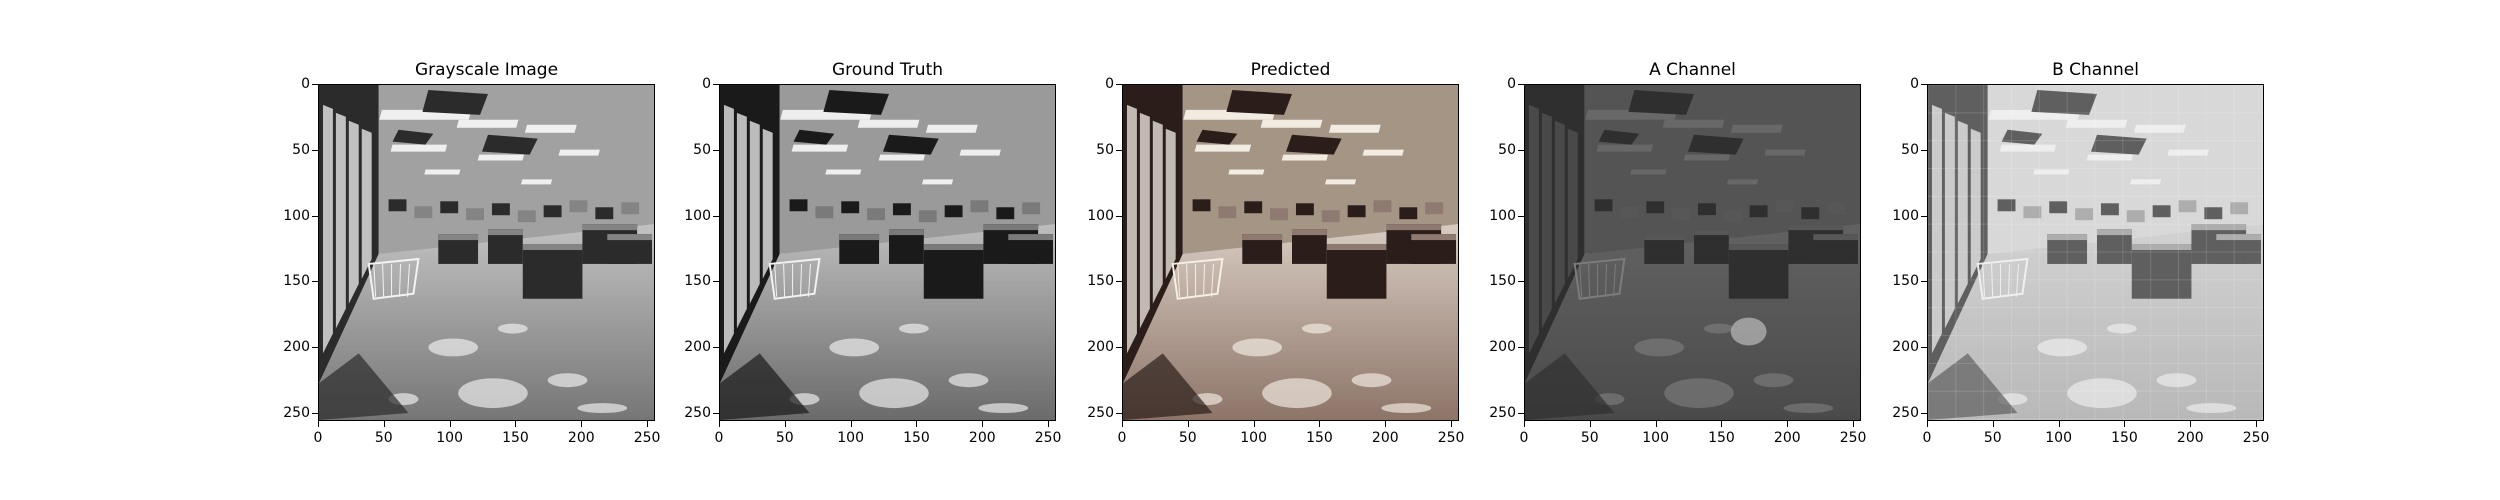 Image resolution: width=2500 pixels, height=500 pixels. Describe the element at coordinates (1692, 70) in the screenshot. I see `panel-title: A Channel` at that location.